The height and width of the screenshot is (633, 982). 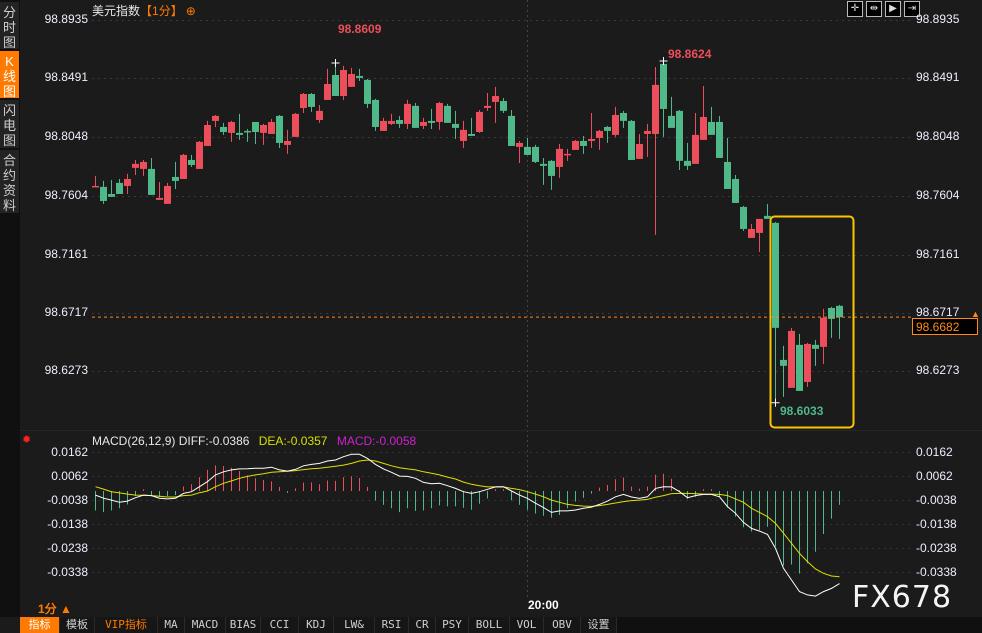 I want to click on indicator-tab-: 模板, so click(x=77, y=625).